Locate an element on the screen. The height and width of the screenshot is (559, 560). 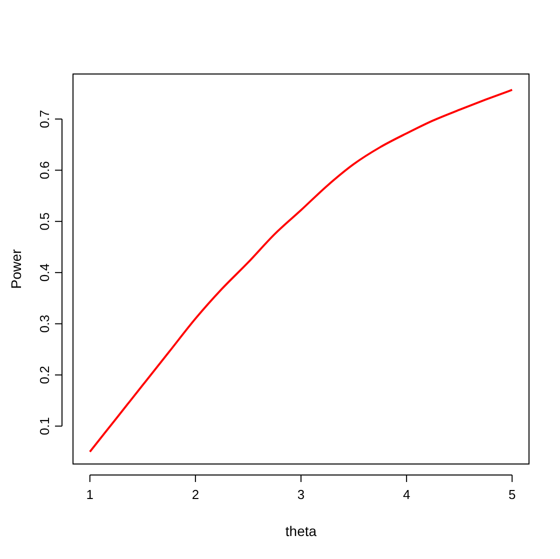
y-axis-title: Power is located at coordinates (16, 268).